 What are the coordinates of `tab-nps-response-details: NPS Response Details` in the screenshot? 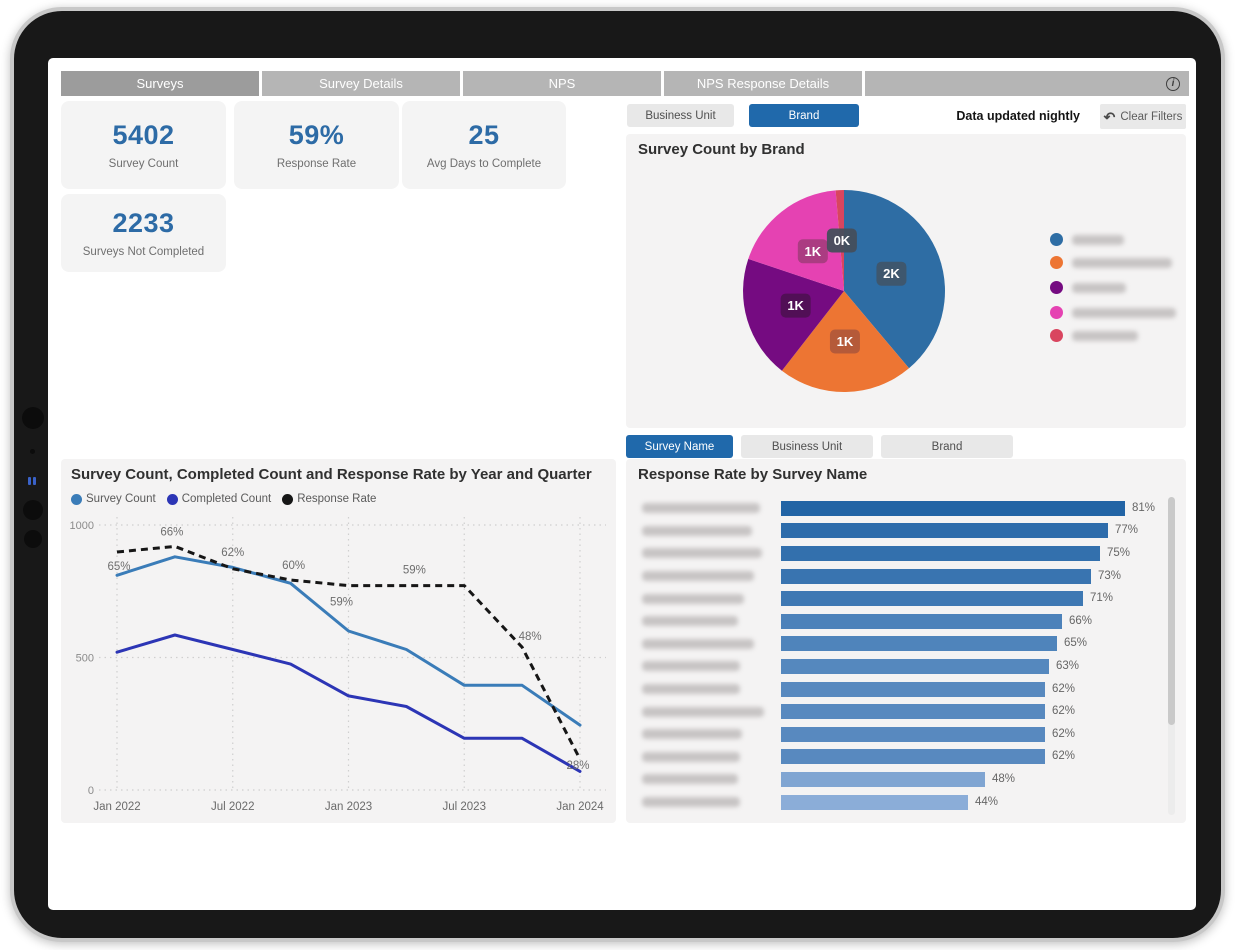 It's located at (763, 83).